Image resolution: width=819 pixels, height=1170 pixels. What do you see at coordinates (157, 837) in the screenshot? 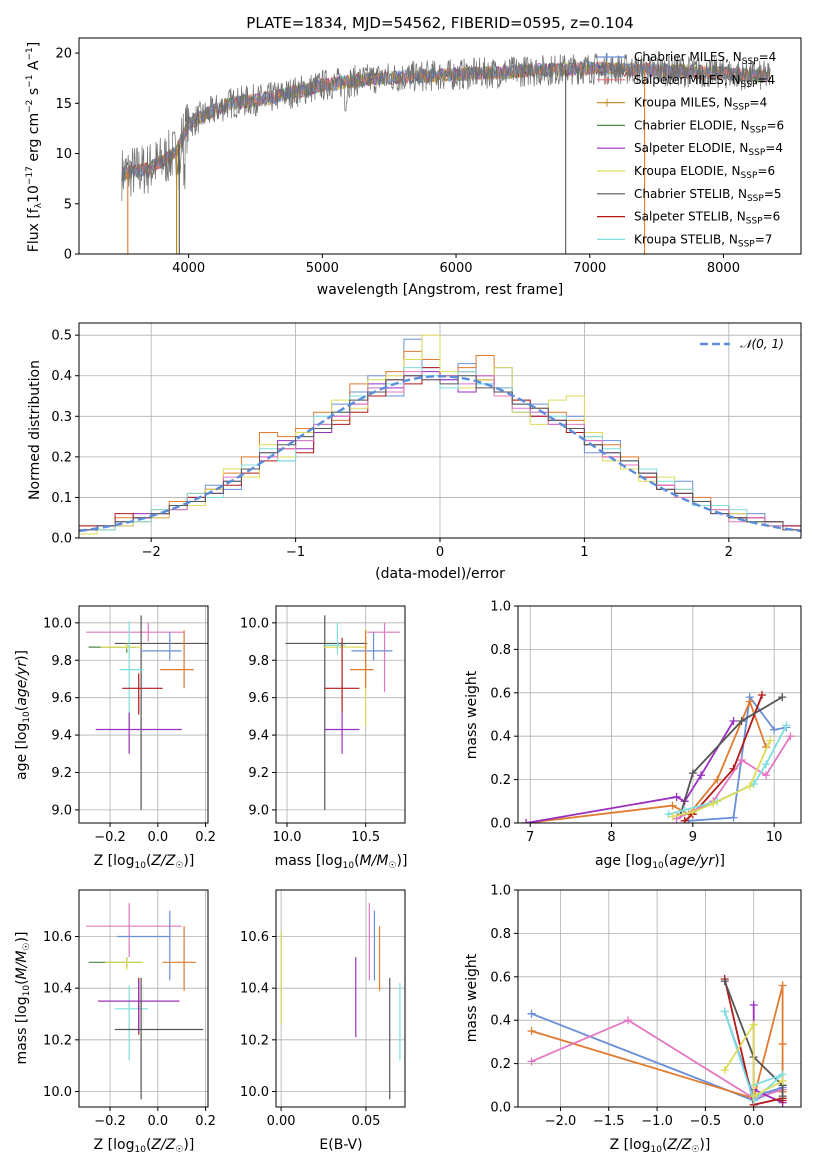
I see `x-tick-label: 0.0` at bounding box center [157, 837].